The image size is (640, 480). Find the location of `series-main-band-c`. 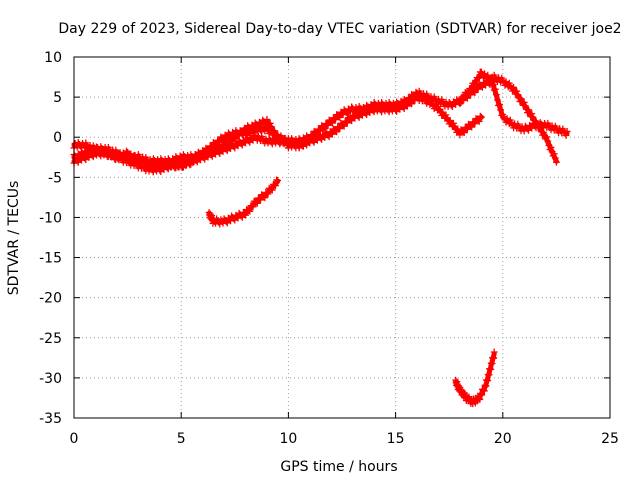

series-main-band-c is located at coordinates (192, 145).